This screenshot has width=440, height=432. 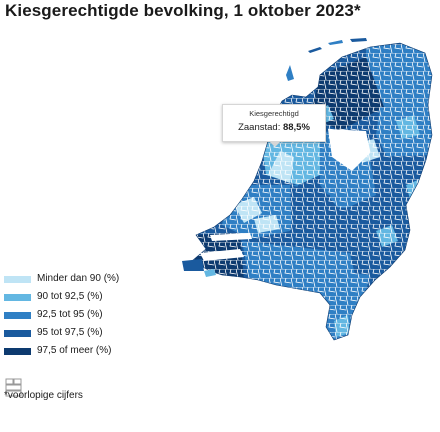 I want to click on island-terschelling, so click(x=358, y=40).